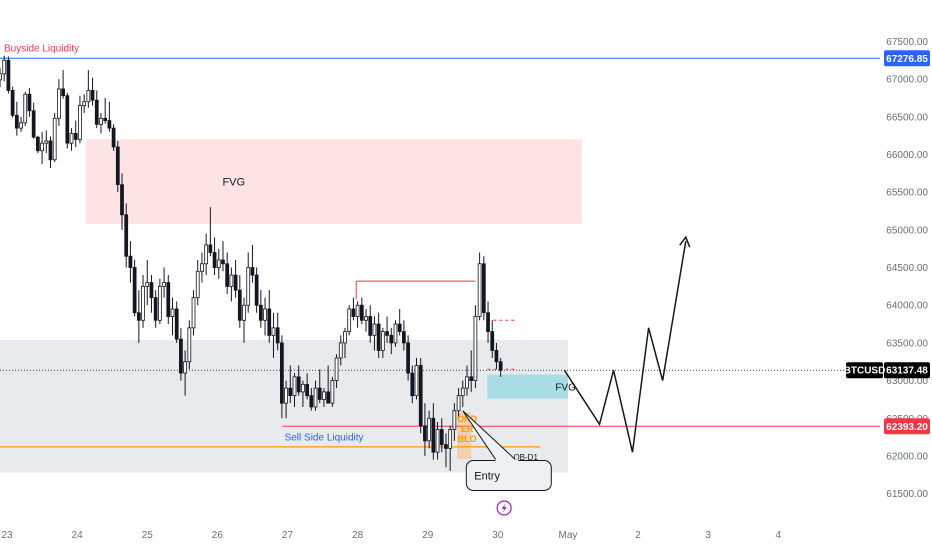 The image size is (932, 555). I want to click on y-tick-label: 65500.00, so click(907, 193).